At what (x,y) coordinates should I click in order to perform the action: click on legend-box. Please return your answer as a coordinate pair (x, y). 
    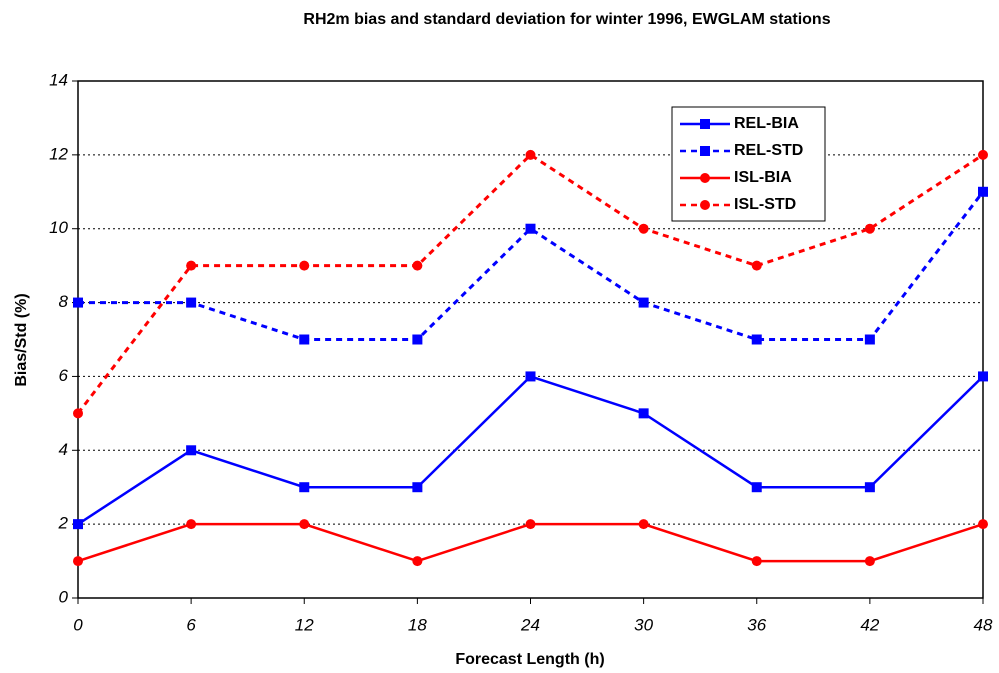
    Looking at the image, I should click on (748, 164).